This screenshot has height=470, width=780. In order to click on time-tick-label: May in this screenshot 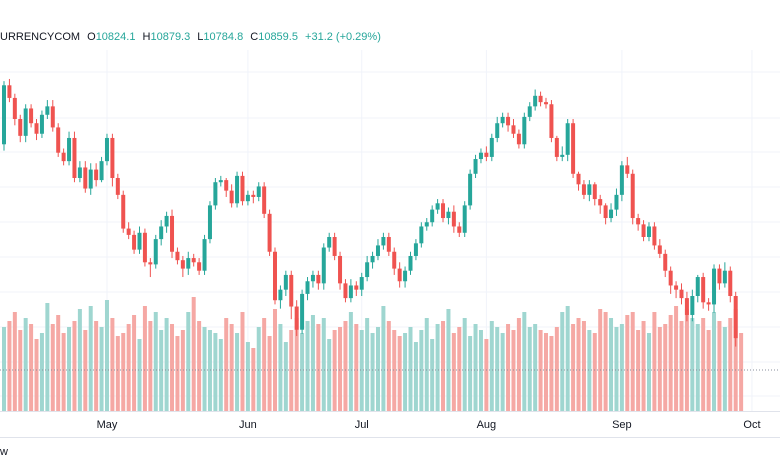, I will do `click(107, 425)`.